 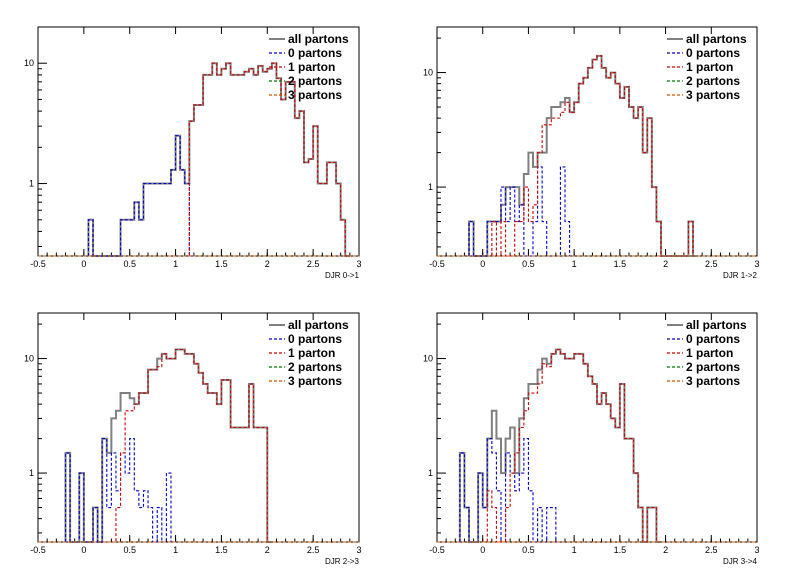 What do you see at coordinates (342, 561) in the screenshot?
I see `x-axis-label: DJR 2->3` at bounding box center [342, 561].